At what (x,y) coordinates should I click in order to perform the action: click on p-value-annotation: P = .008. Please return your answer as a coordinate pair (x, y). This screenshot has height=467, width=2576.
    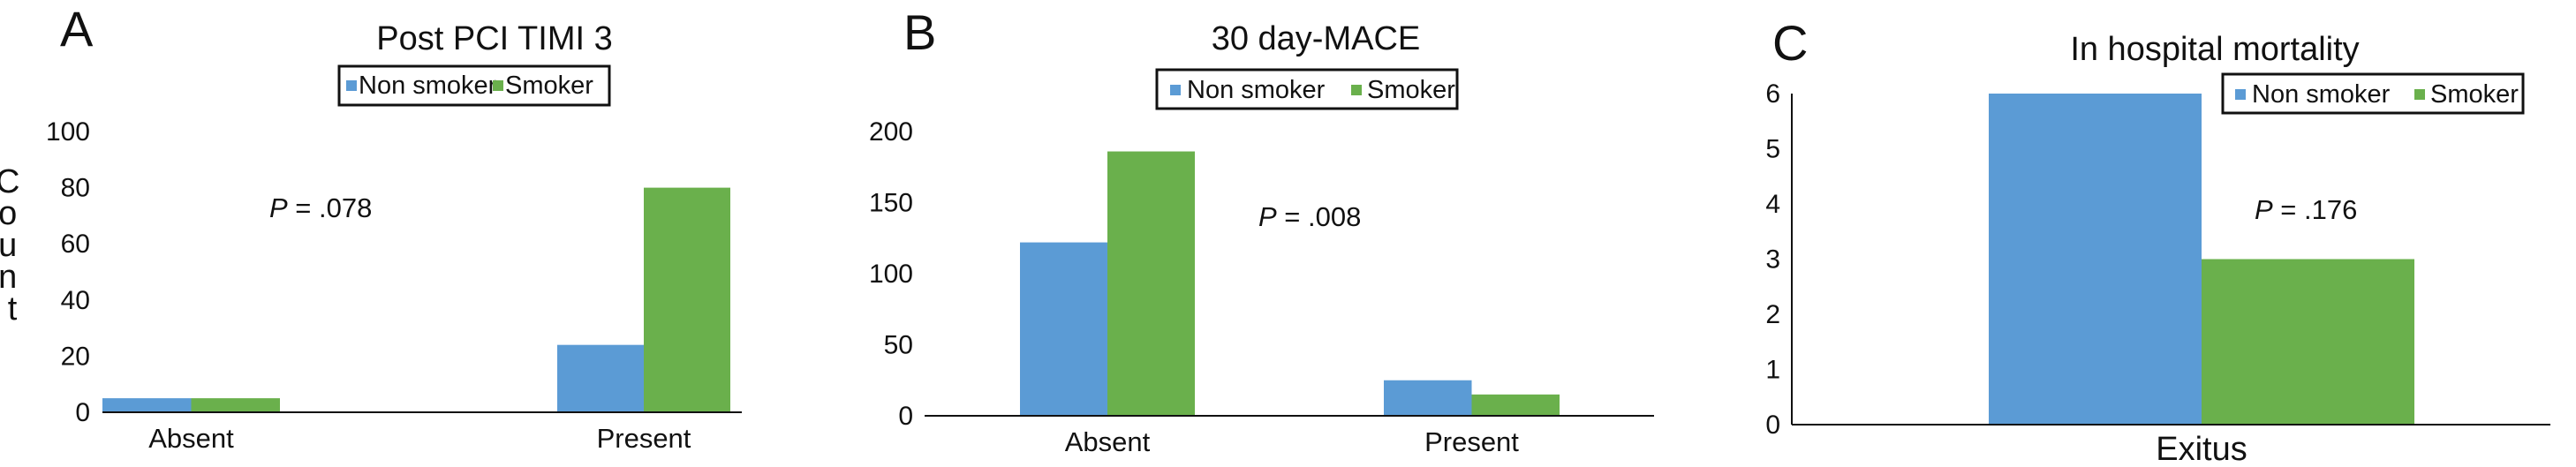
    Looking at the image, I should click on (1309, 216).